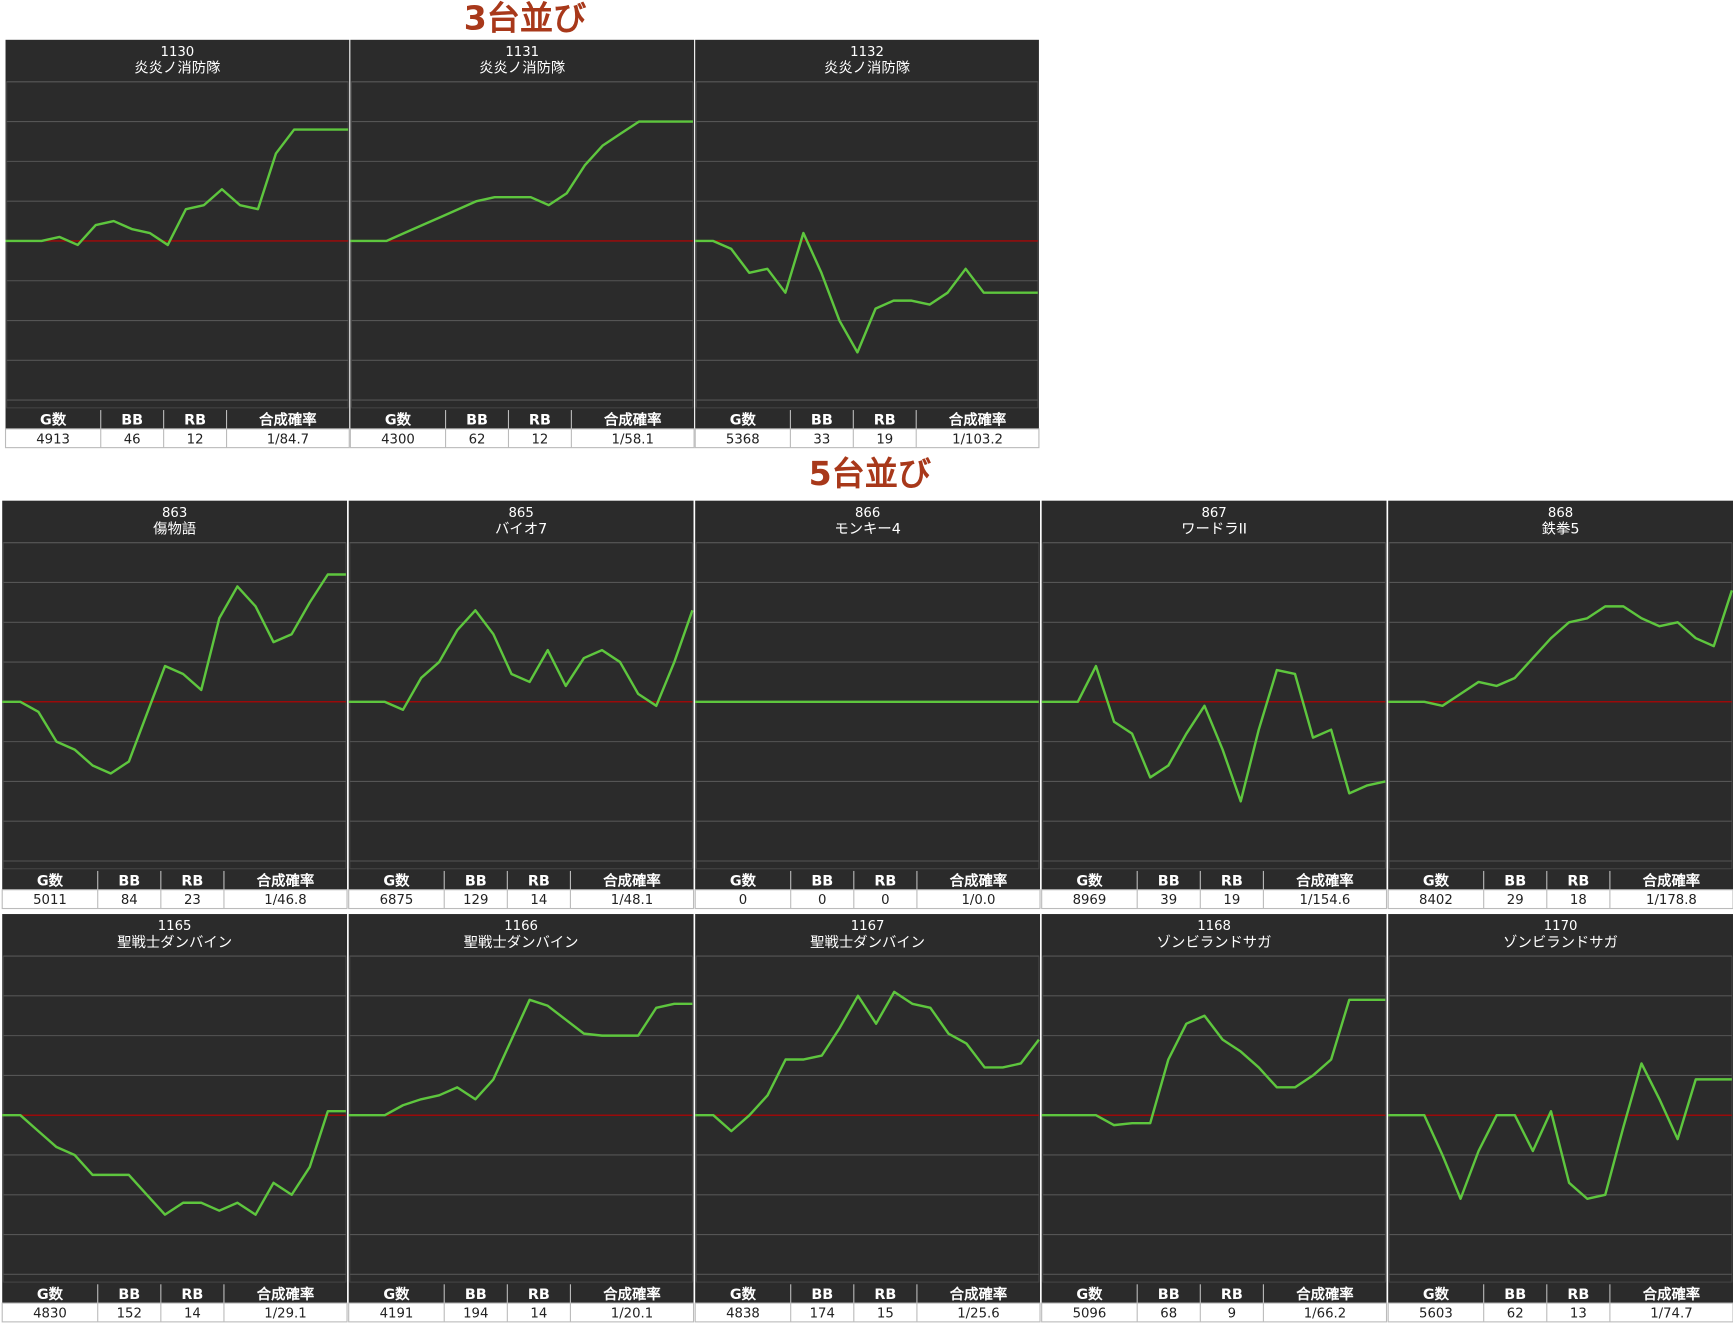 The height and width of the screenshot is (1323, 1733). What do you see at coordinates (175, 926) in the screenshot?
I see `machine-number: 1165` at bounding box center [175, 926].